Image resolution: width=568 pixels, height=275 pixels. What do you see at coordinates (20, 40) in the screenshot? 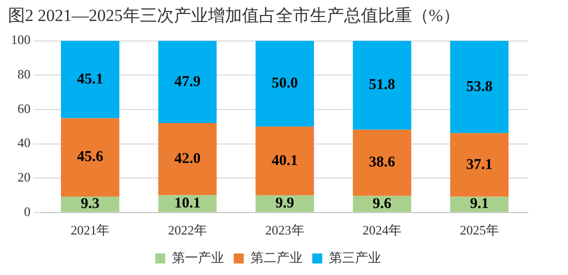
I see `y-tick-label: 100` at bounding box center [20, 40].